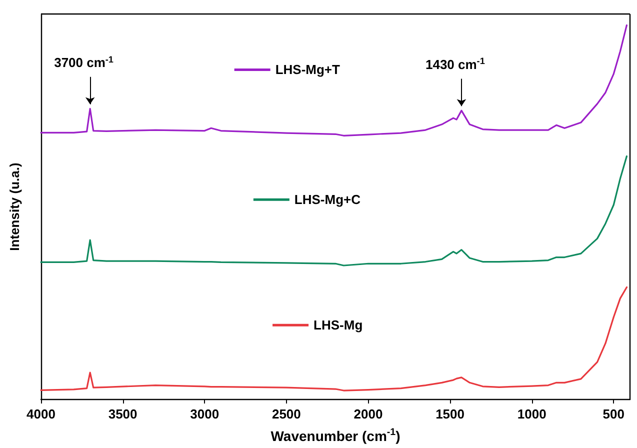  What do you see at coordinates (368, 414) in the screenshot?
I see `x-tick-label: 2000` at bounding box center [368, 414].